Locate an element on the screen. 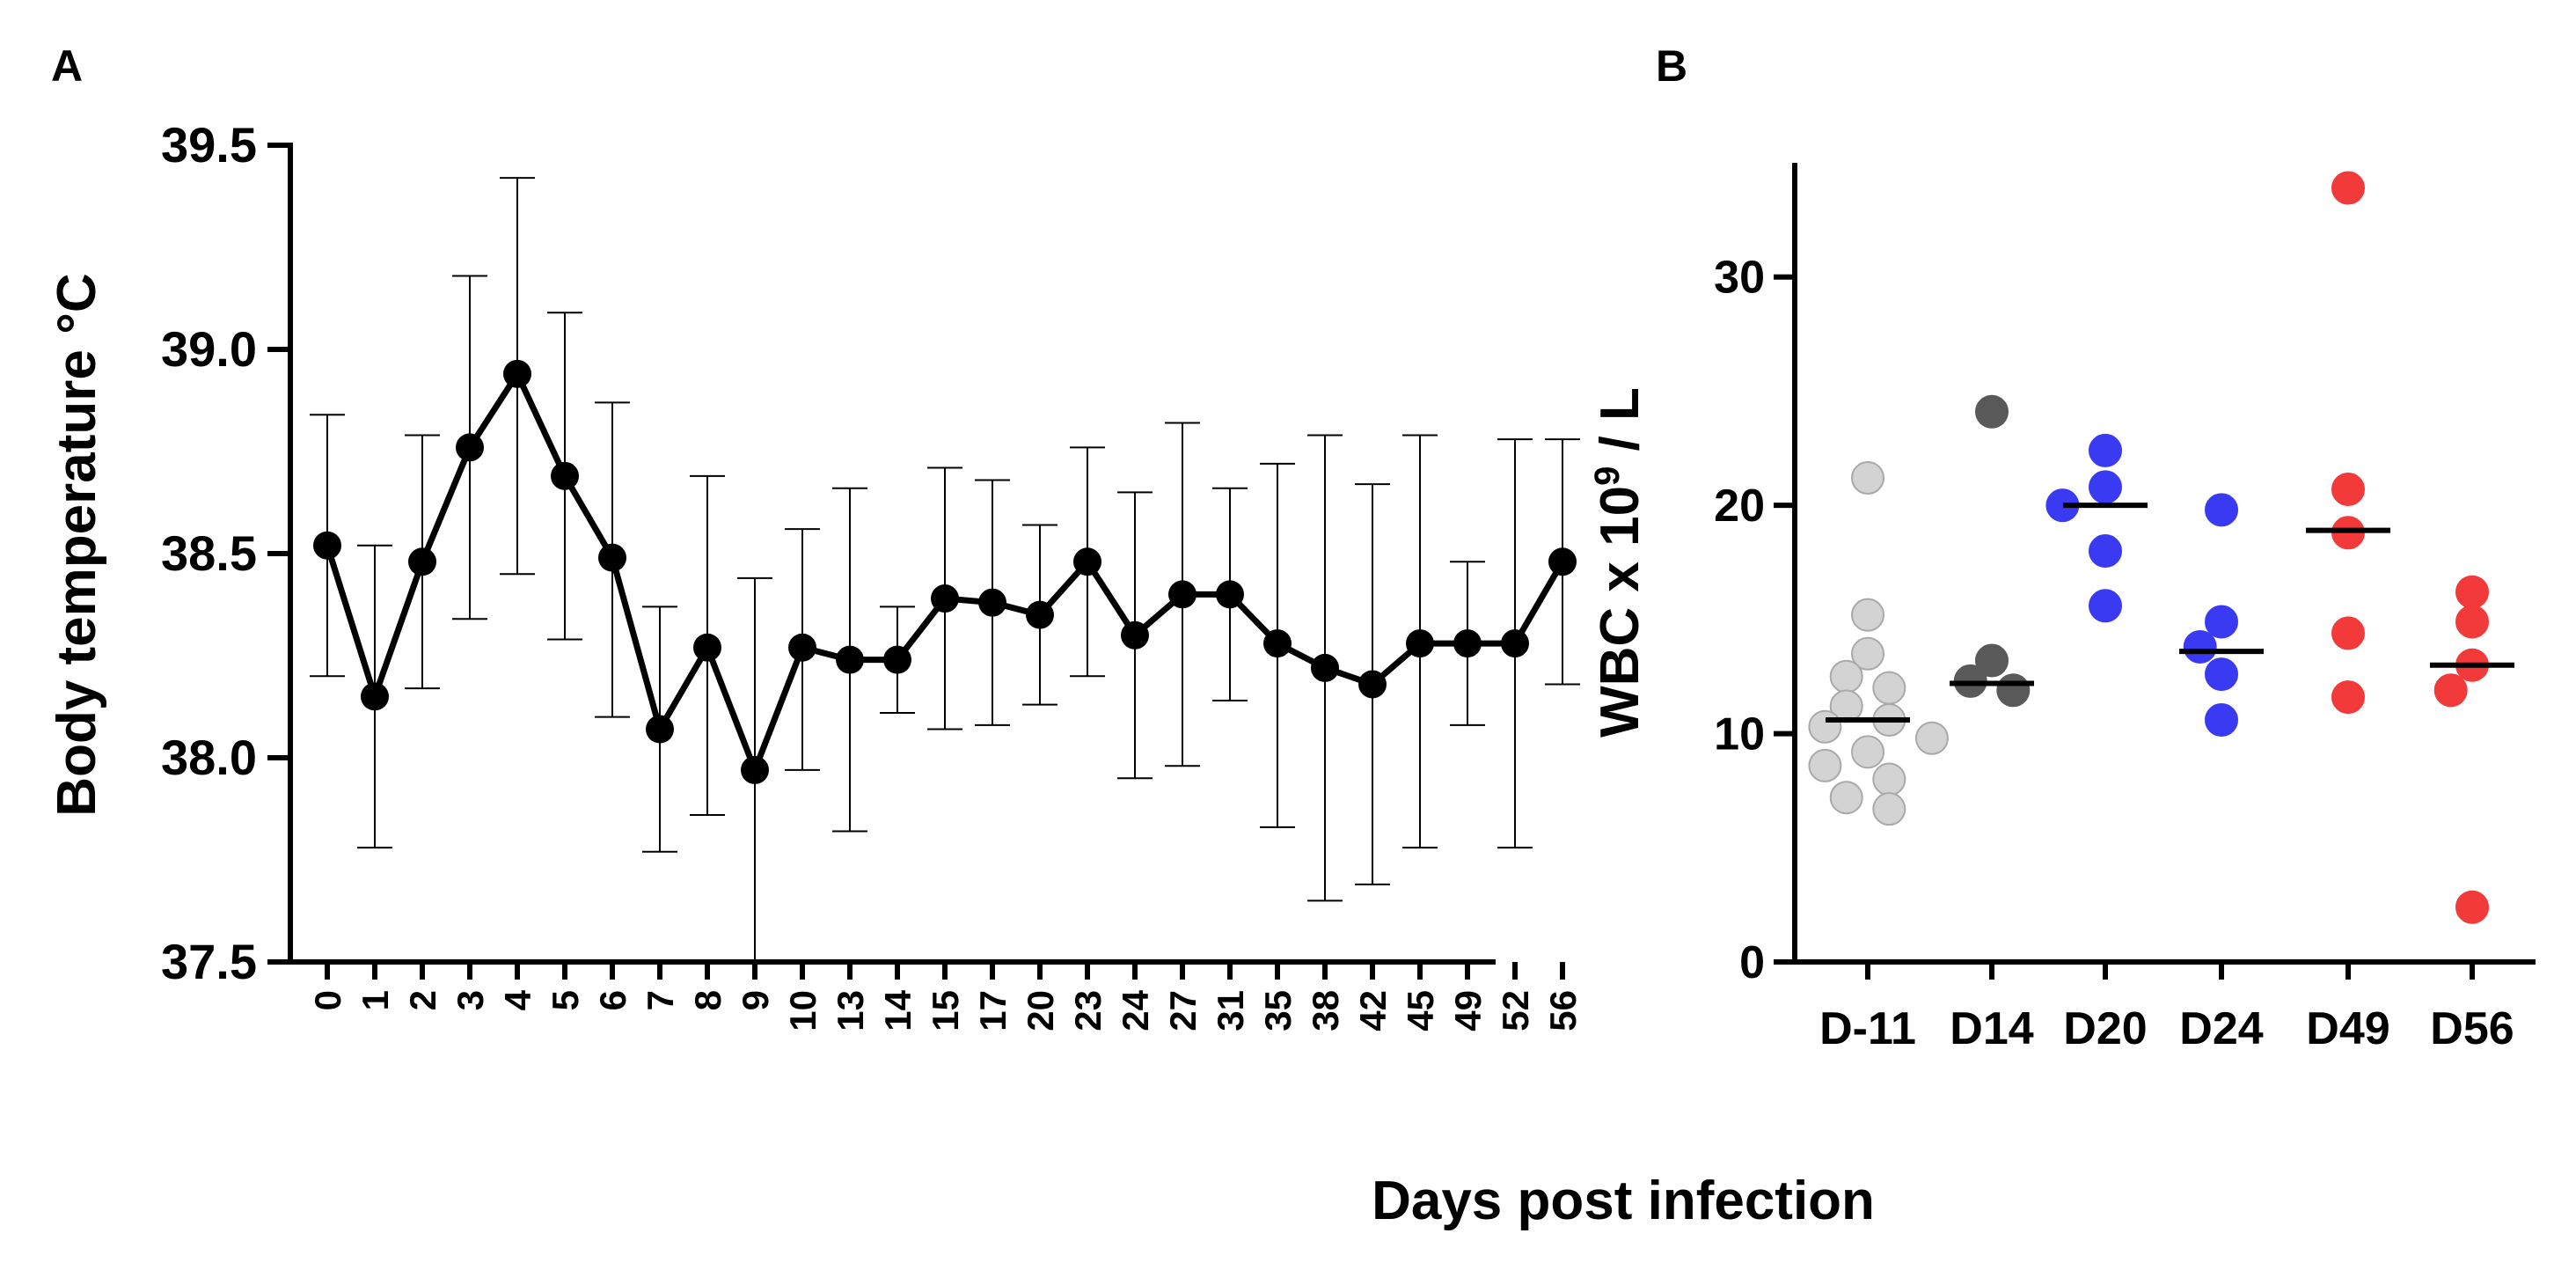  x-tick-label: 35 is located at coordinates (1278, 1010).